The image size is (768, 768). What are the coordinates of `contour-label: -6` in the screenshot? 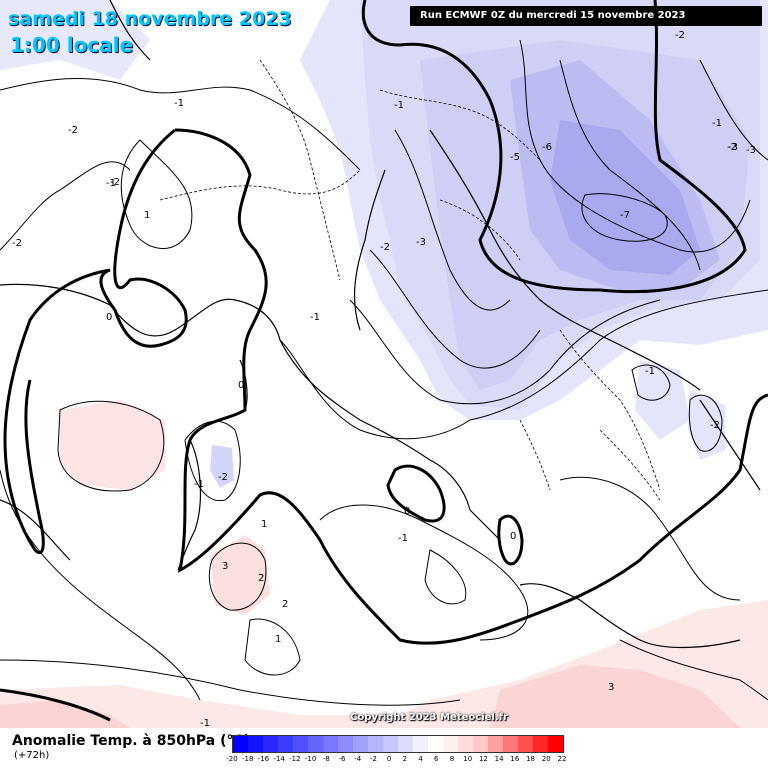 It's located at (547, 147).